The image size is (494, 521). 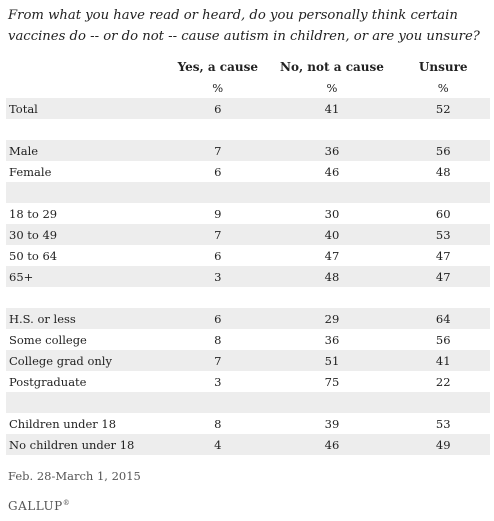 What do you see at coordinates (48, 381) in the screenshot?
I see `row-label: Postgraduate` at bounding box center [48, 381].